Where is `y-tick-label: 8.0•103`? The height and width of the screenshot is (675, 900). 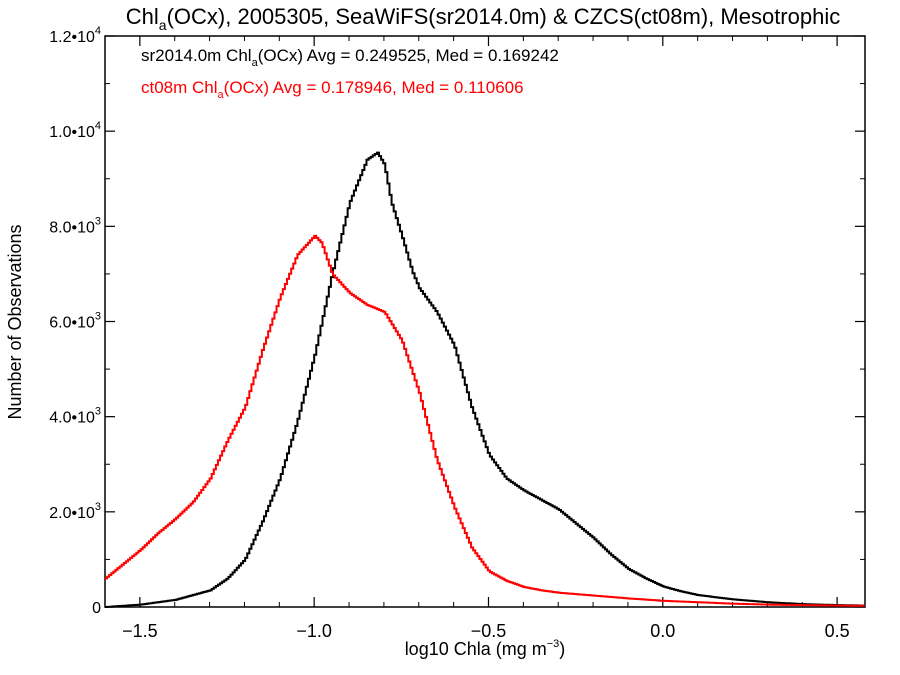
y-tick-label: 8.0•103 is located at coordinates (75, 225).